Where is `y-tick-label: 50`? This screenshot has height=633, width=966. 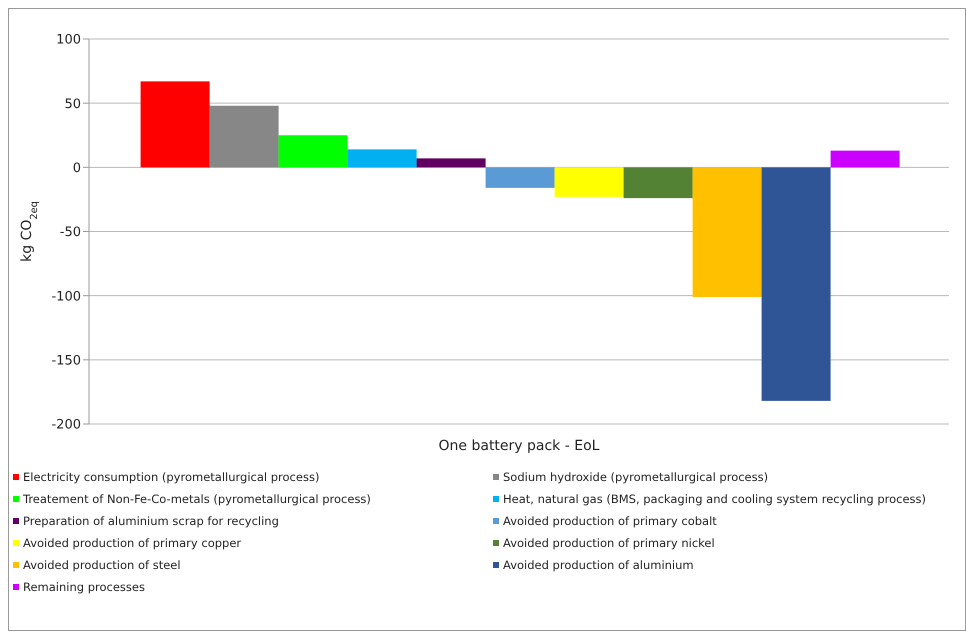
y-tick-label: 50 is located at coordinates (72, 104).